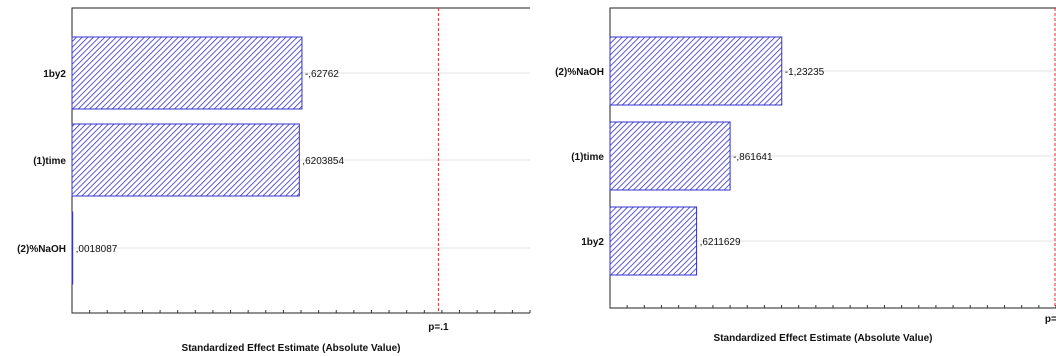 The width and height of the screenshot is (1056, 356). What do you see at coordinates (438, 327) in the screenshot?
I see `left-critical-label: p=.1` at bounding box center [438, 327].